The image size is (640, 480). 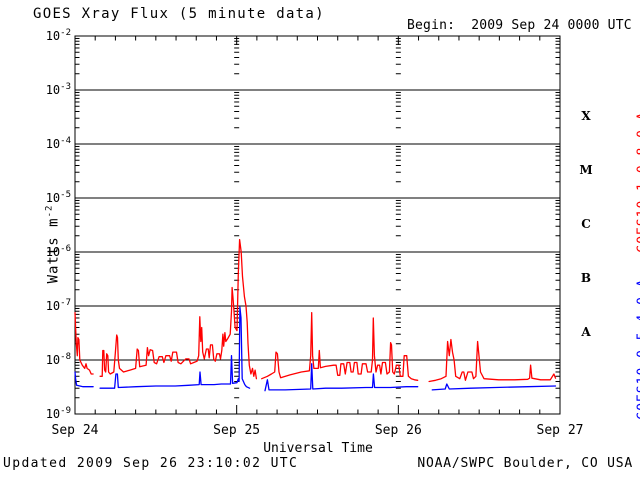 What do you see at coordinates (318, 448) in the screenshot?
I see `x-axis-label: Universal Time` at bounding box center [318, 448].